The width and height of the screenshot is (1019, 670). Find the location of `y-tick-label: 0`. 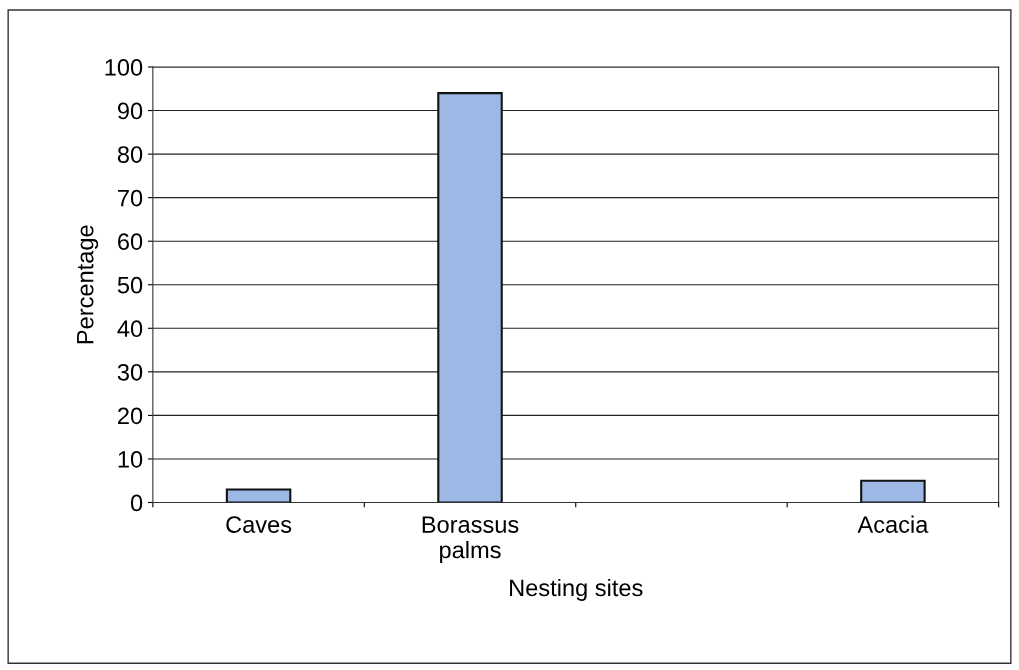

y-tick-label: 0 is located at coordinates (136, 503).